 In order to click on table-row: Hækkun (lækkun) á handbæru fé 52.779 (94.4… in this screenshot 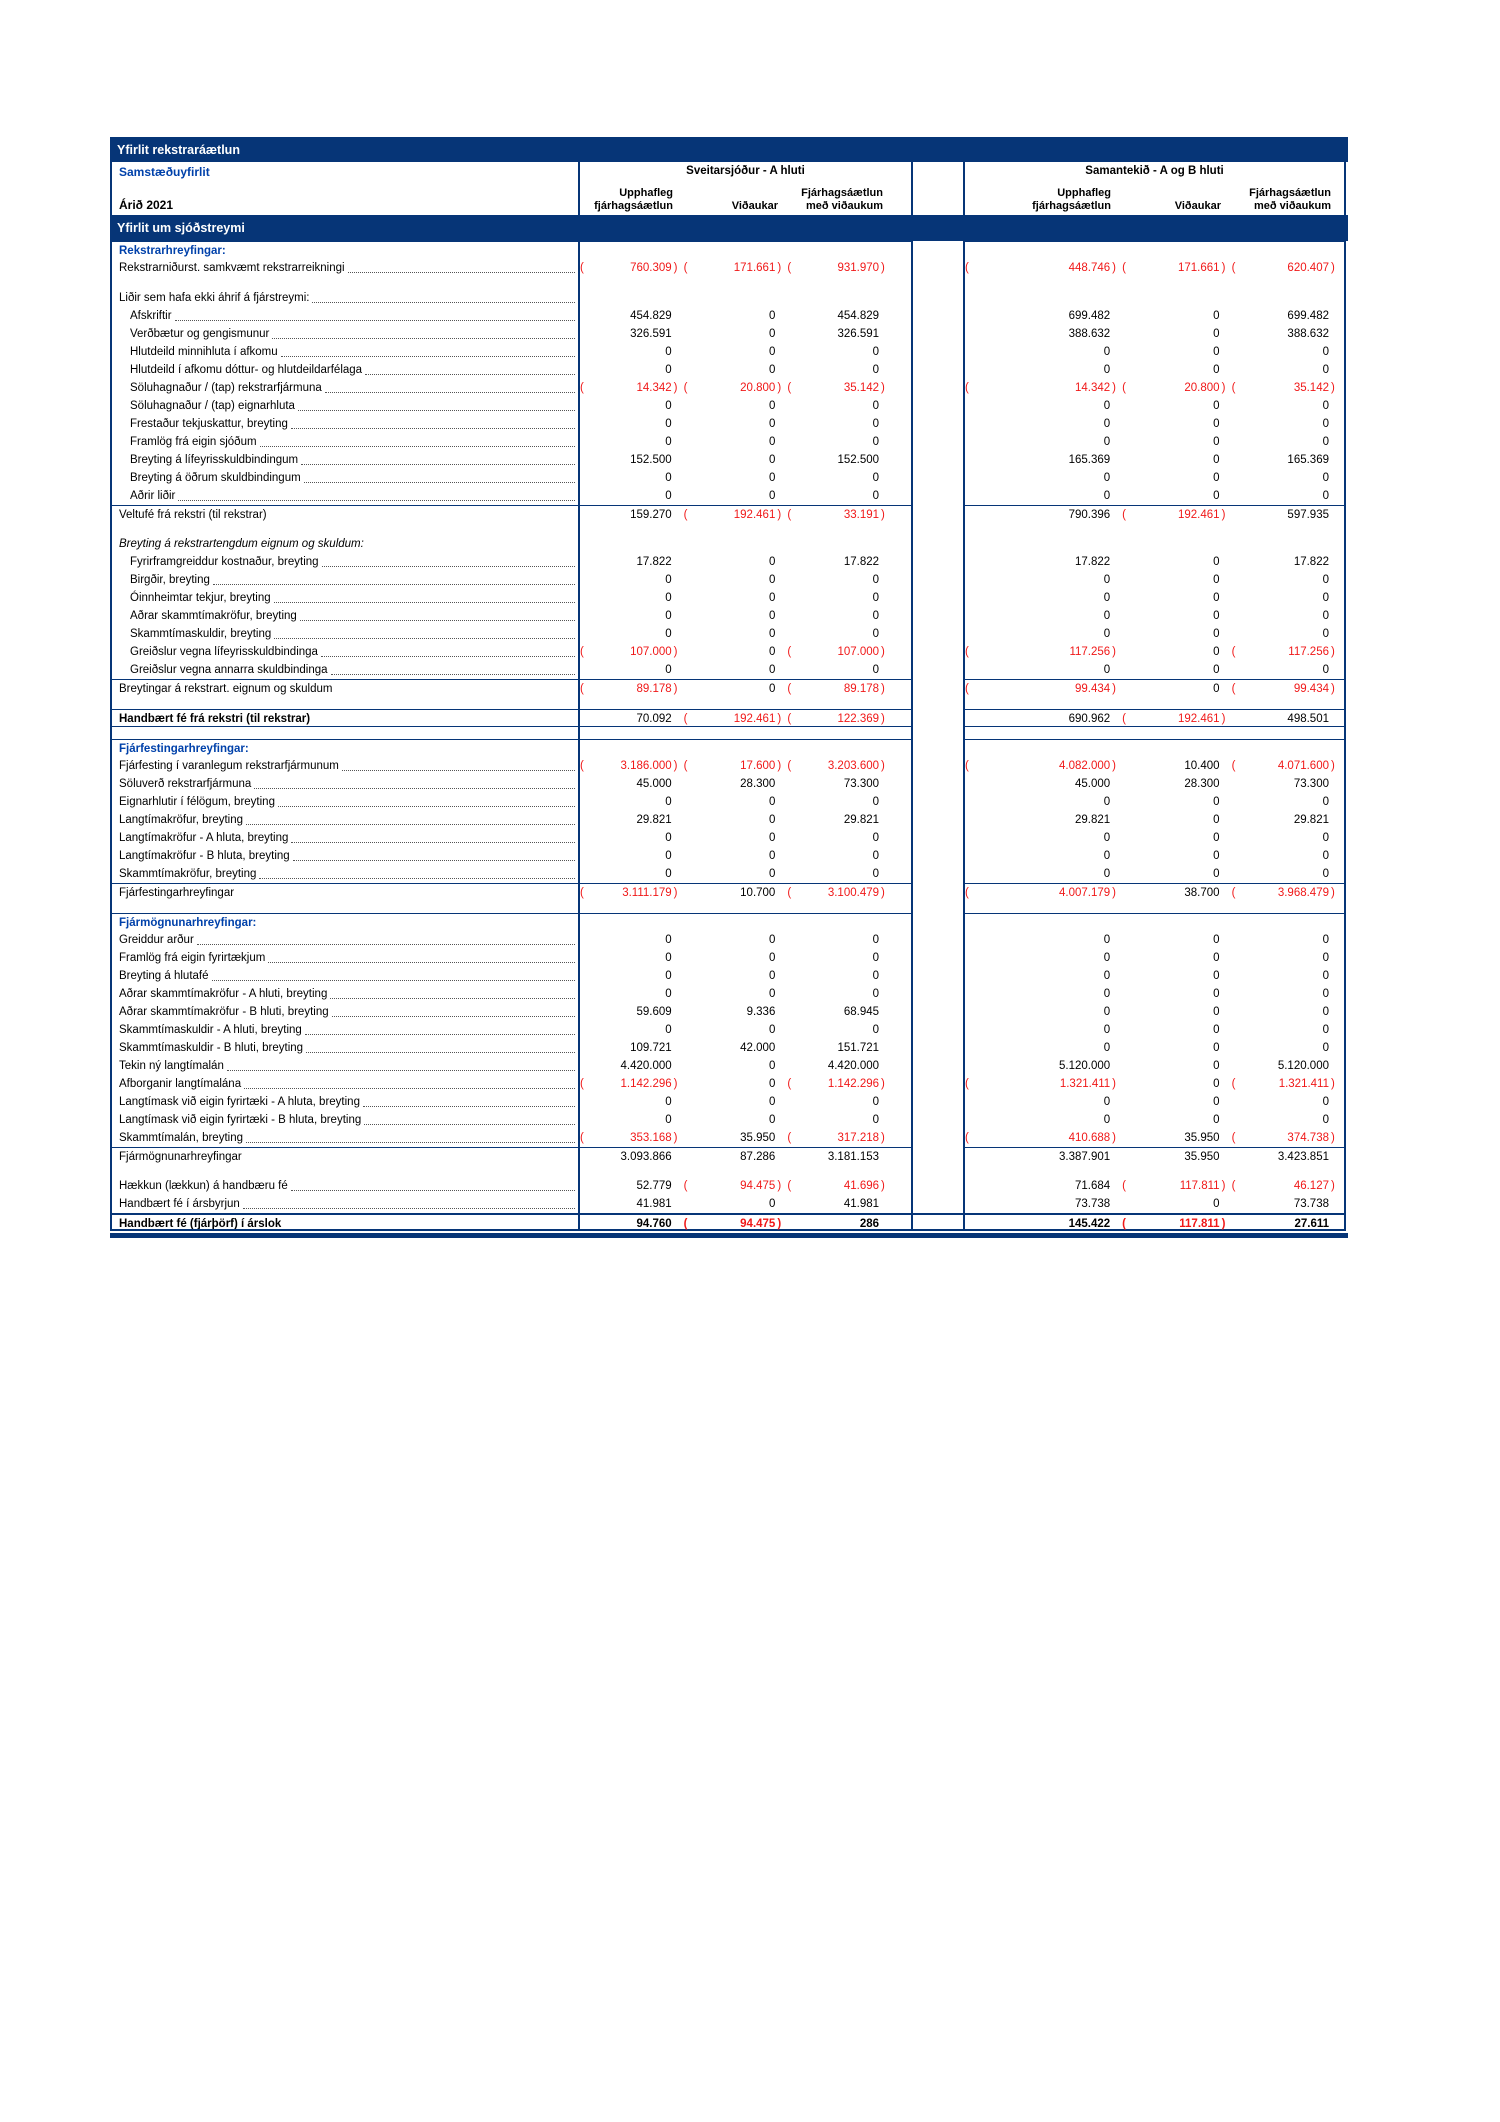, I will do `click(729, 1186)`.